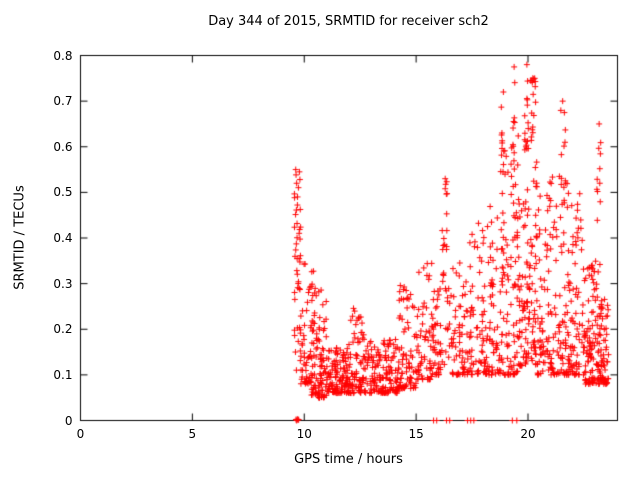 This screenshot has height=480, width=640. I want to click on y-tick-label: 0.6, so click(63, 146).